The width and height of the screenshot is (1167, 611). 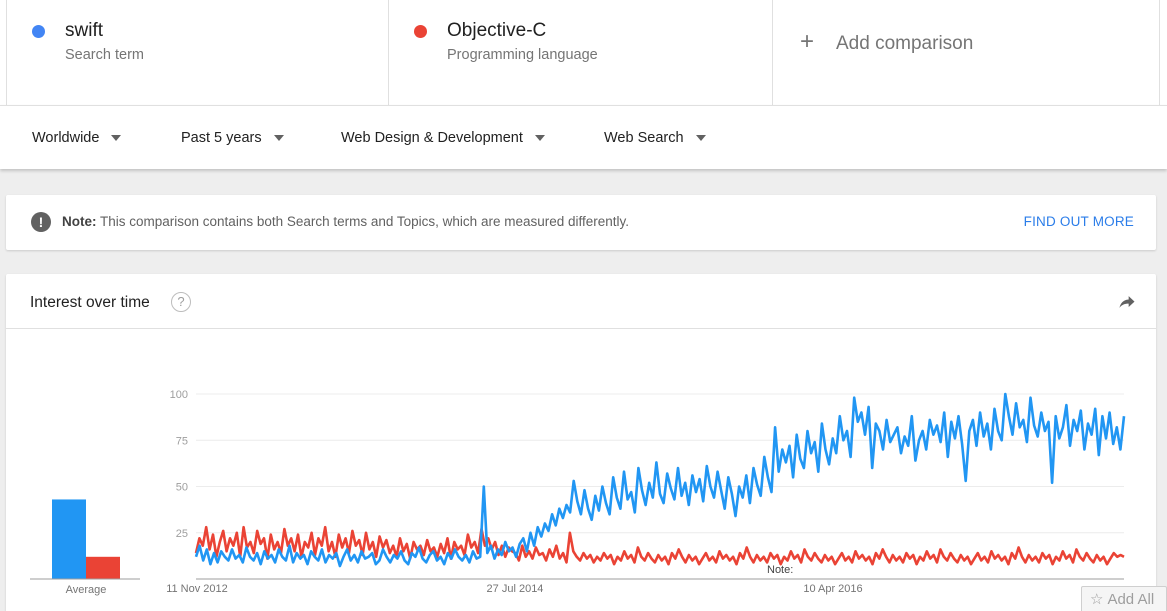 What do you see at coordinates (807, 41) in the screenshot?
I see `plus-icon: +` at bounding box center [807, 41].